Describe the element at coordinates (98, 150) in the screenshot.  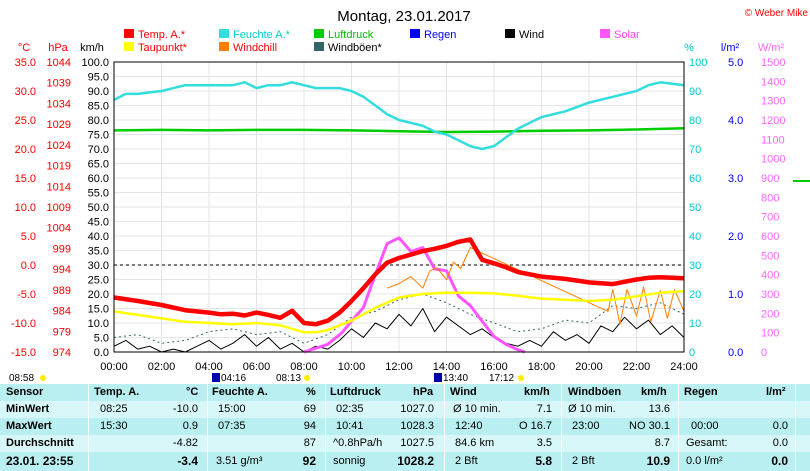
I see `y-tick-label-wind: 70.0` at that location.